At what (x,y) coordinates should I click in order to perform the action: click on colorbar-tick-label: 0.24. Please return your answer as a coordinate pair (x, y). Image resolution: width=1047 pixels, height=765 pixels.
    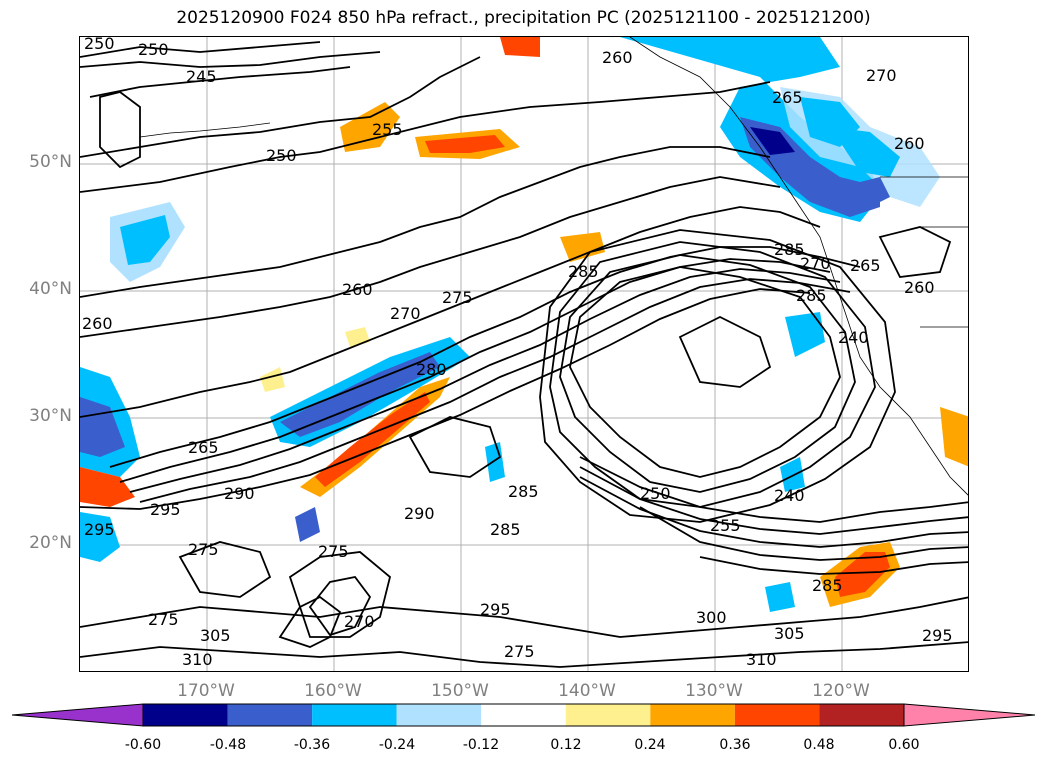
    Looking at the image, I should click on (650, 745).